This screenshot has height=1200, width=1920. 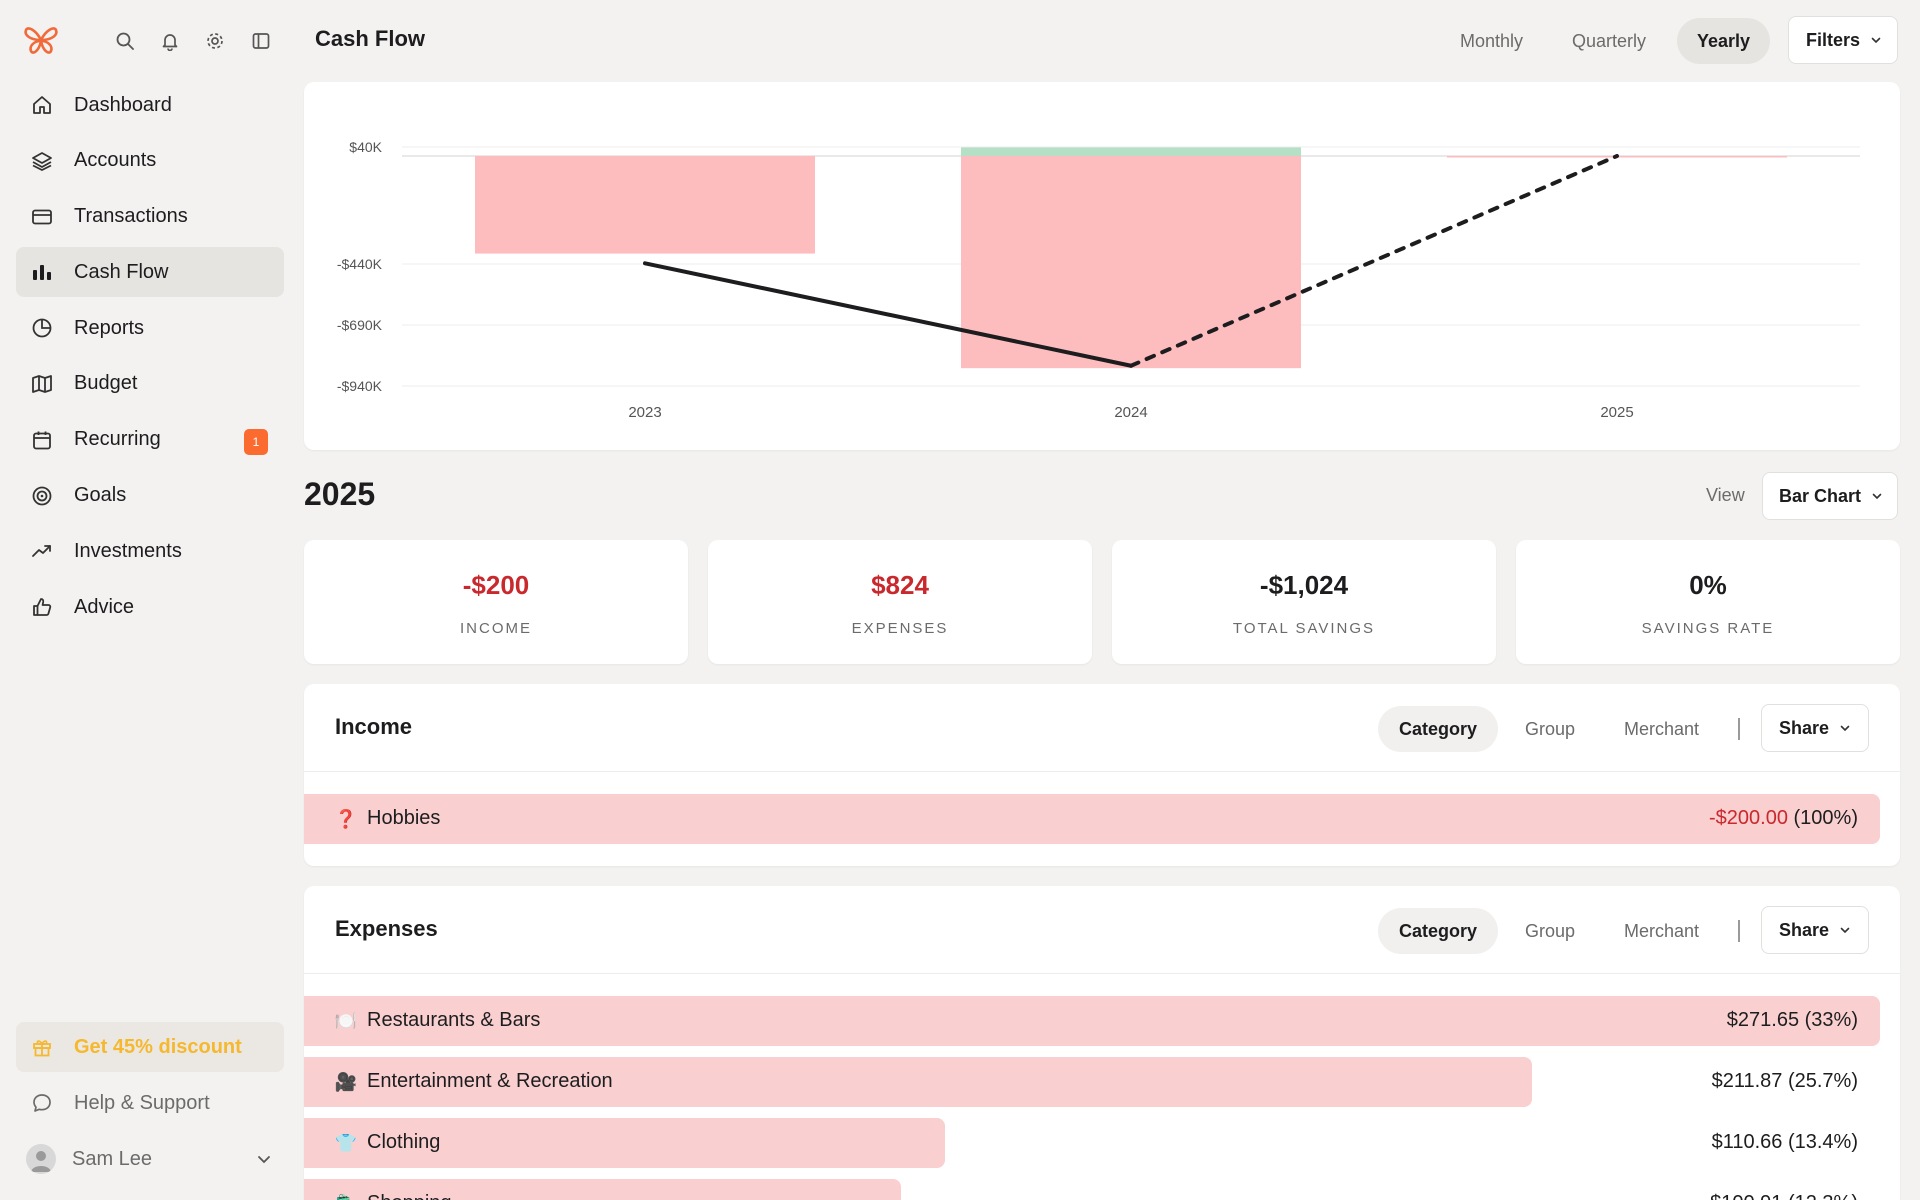 What do you see at coordinates (150, 496) in the screenshot?
I see `sidebar-item-goals: Goals` at bounding box center [150, 496].